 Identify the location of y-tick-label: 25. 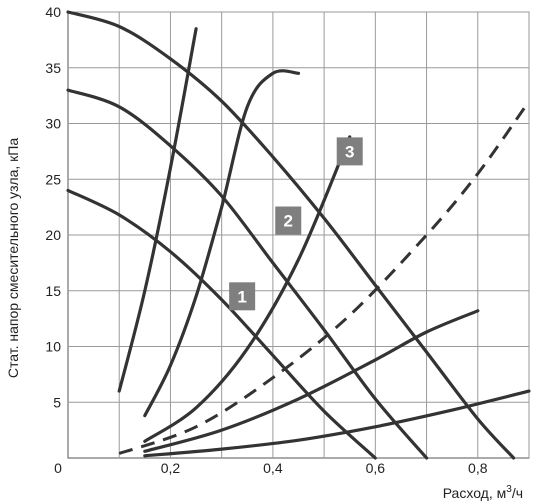
(53, 179).